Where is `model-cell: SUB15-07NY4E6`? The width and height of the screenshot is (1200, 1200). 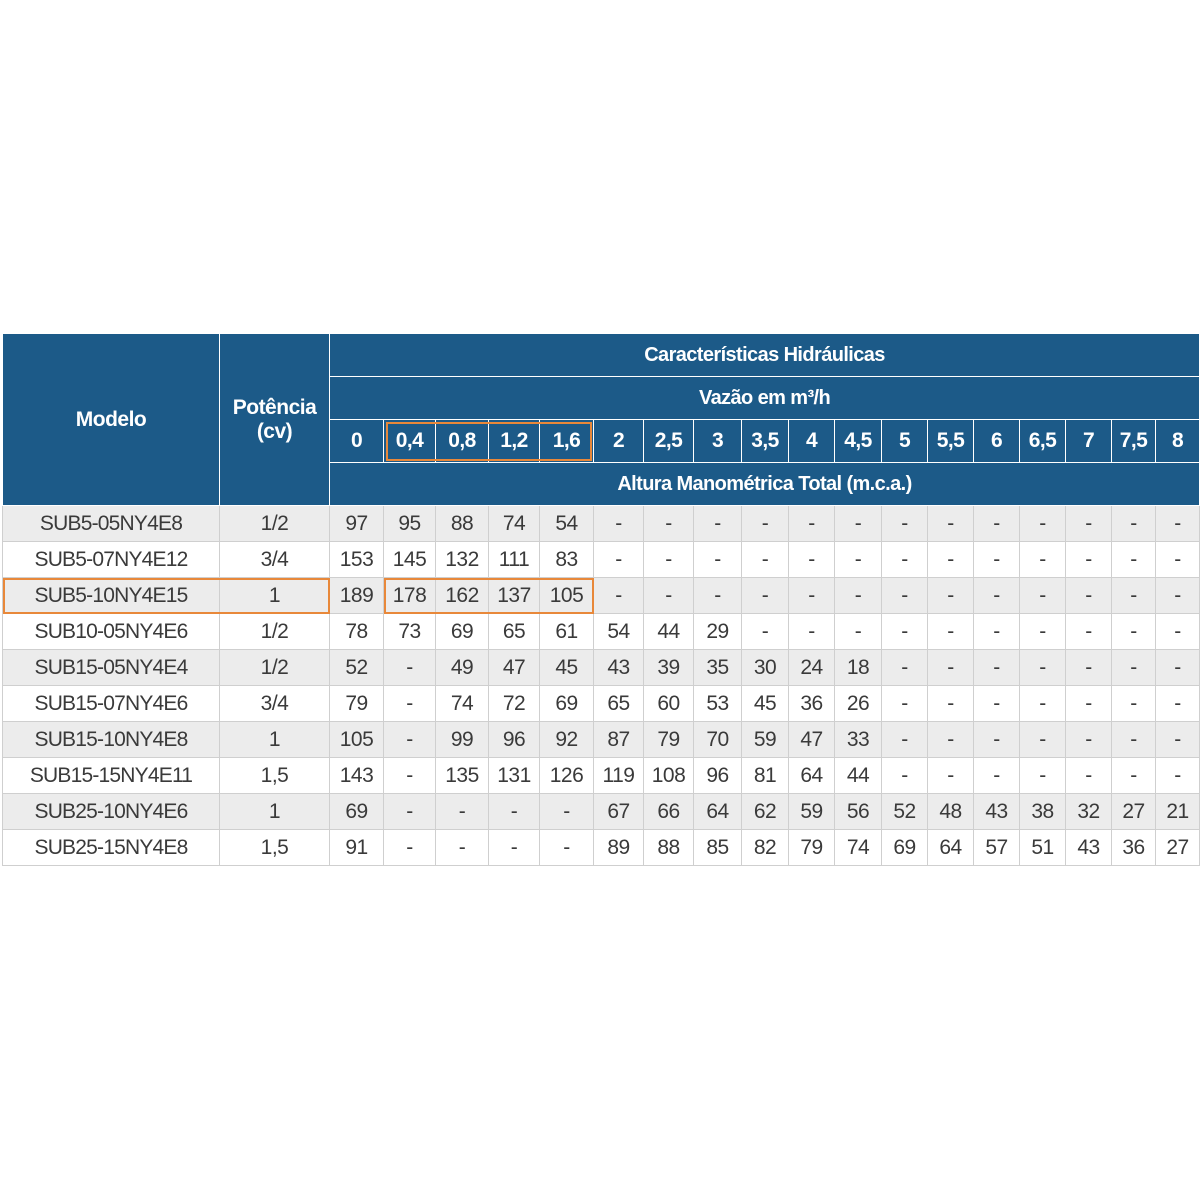
model-cell: SUB15-07NY4E6 is located at coordinates (111, 703).